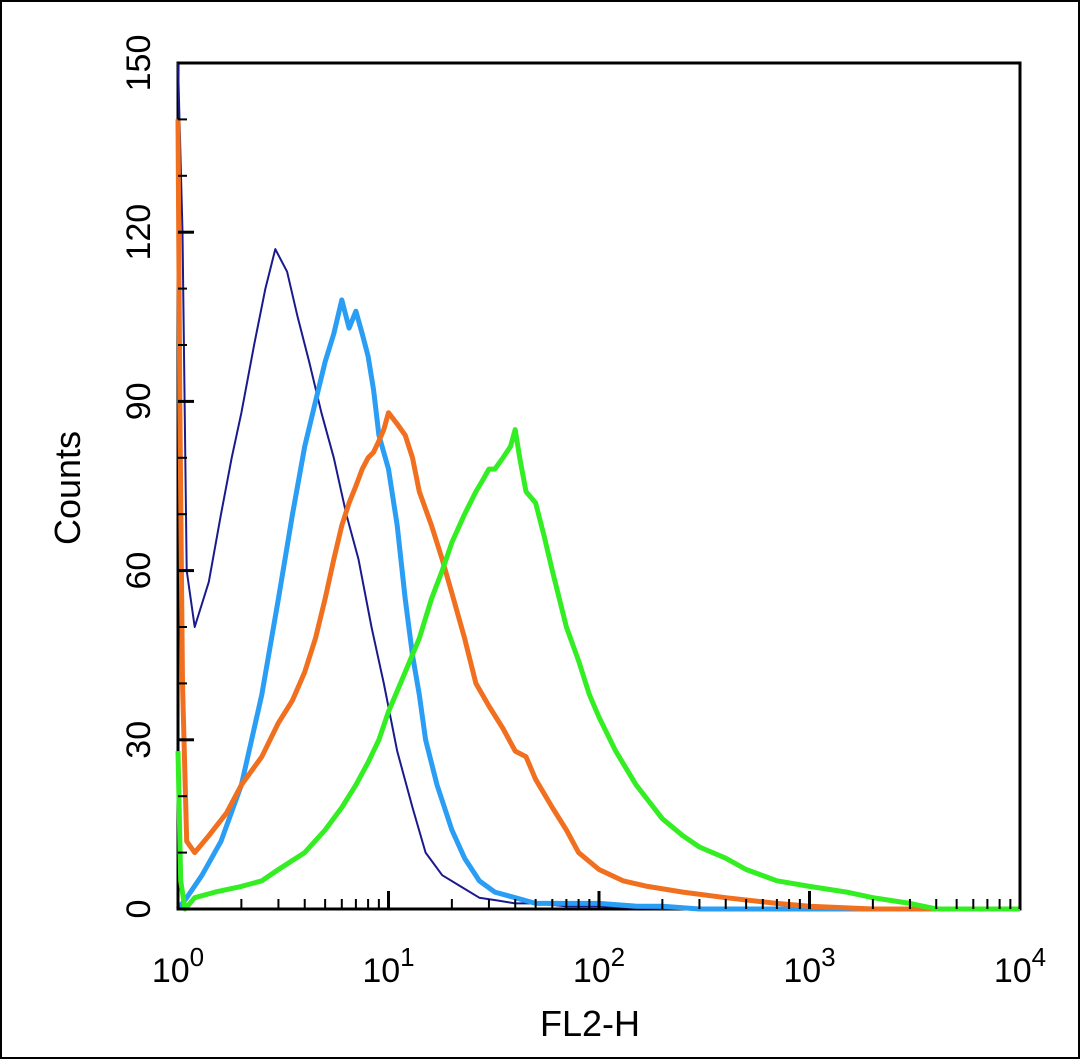 This screenshot has height=1059, width=1080. I want to click on x-axis-tick-labels: 10⁰ 10¹ 10² 10³ 10⁴, so click(599, 966).